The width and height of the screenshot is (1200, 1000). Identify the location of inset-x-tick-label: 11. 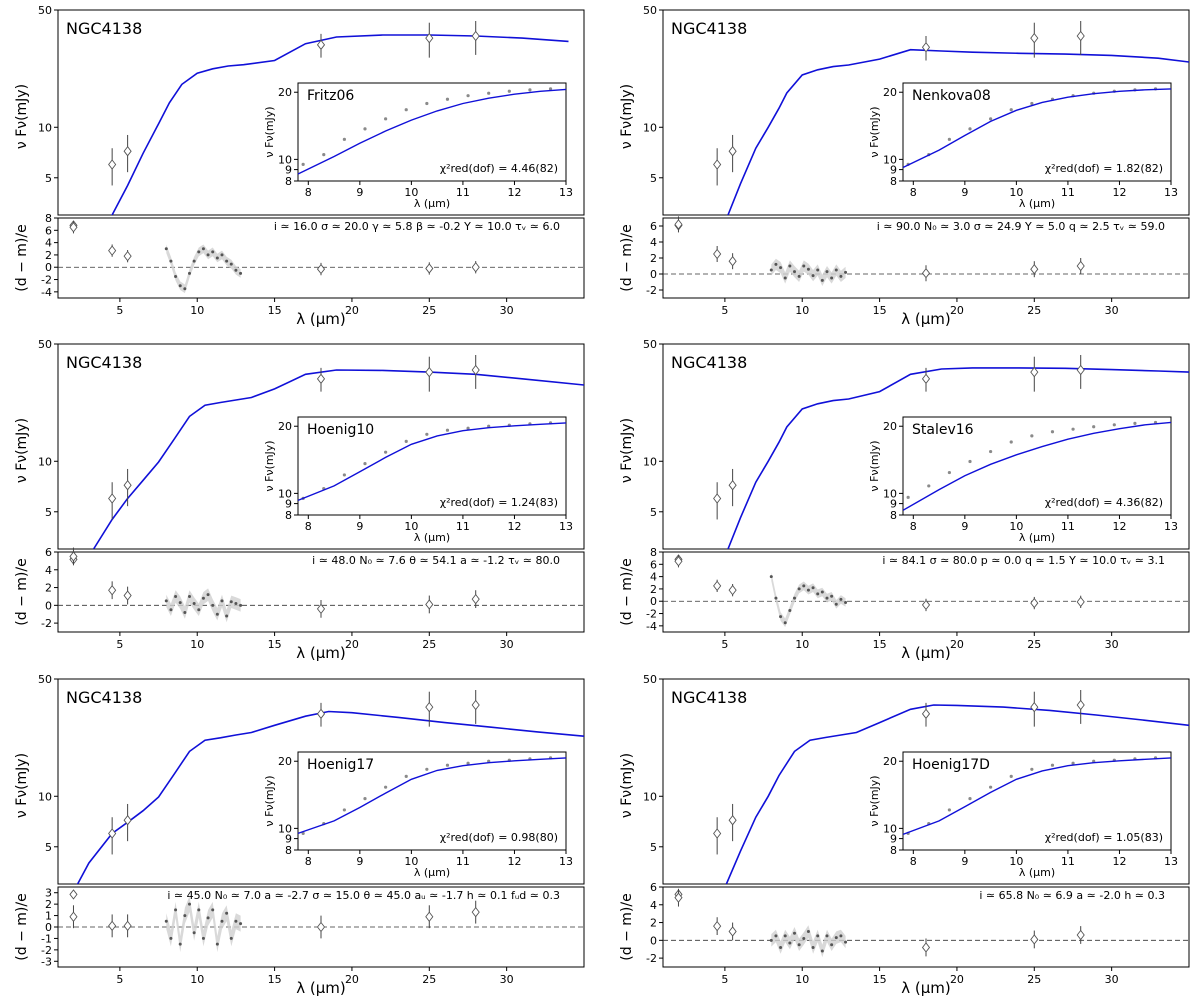
(1068, 526).